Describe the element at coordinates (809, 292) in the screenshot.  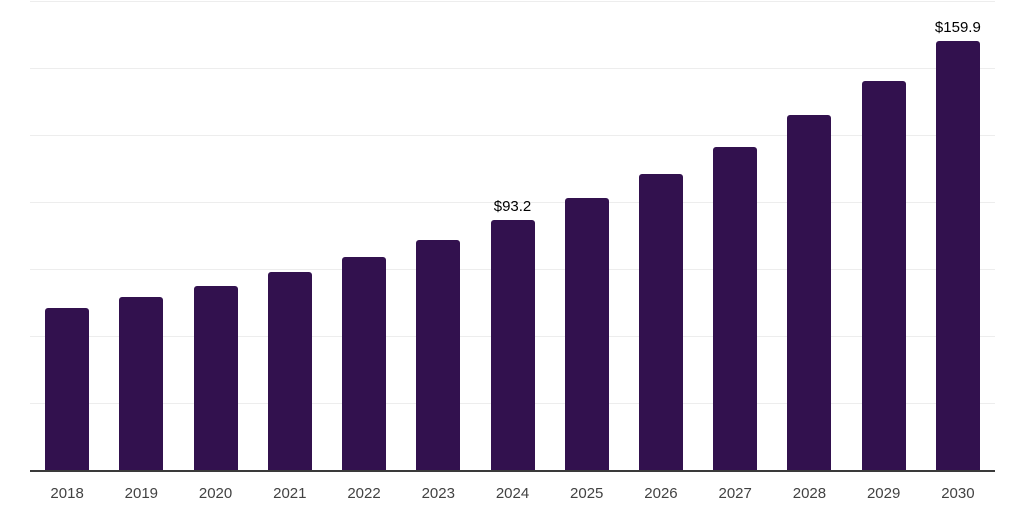
I see `bar-2028` at that location.